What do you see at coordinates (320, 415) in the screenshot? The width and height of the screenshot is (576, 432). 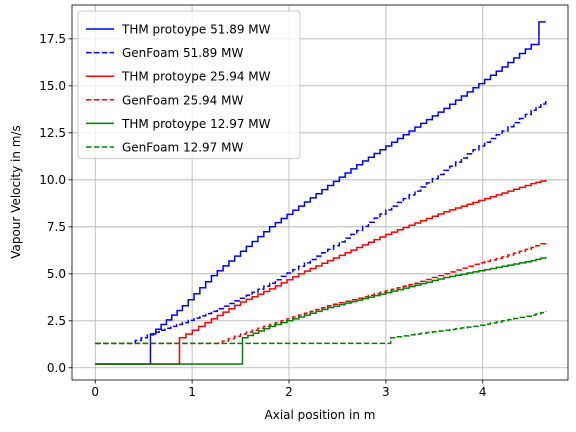 I see `x-axis-label: Axial position in m` at bounding box center [320, 415].